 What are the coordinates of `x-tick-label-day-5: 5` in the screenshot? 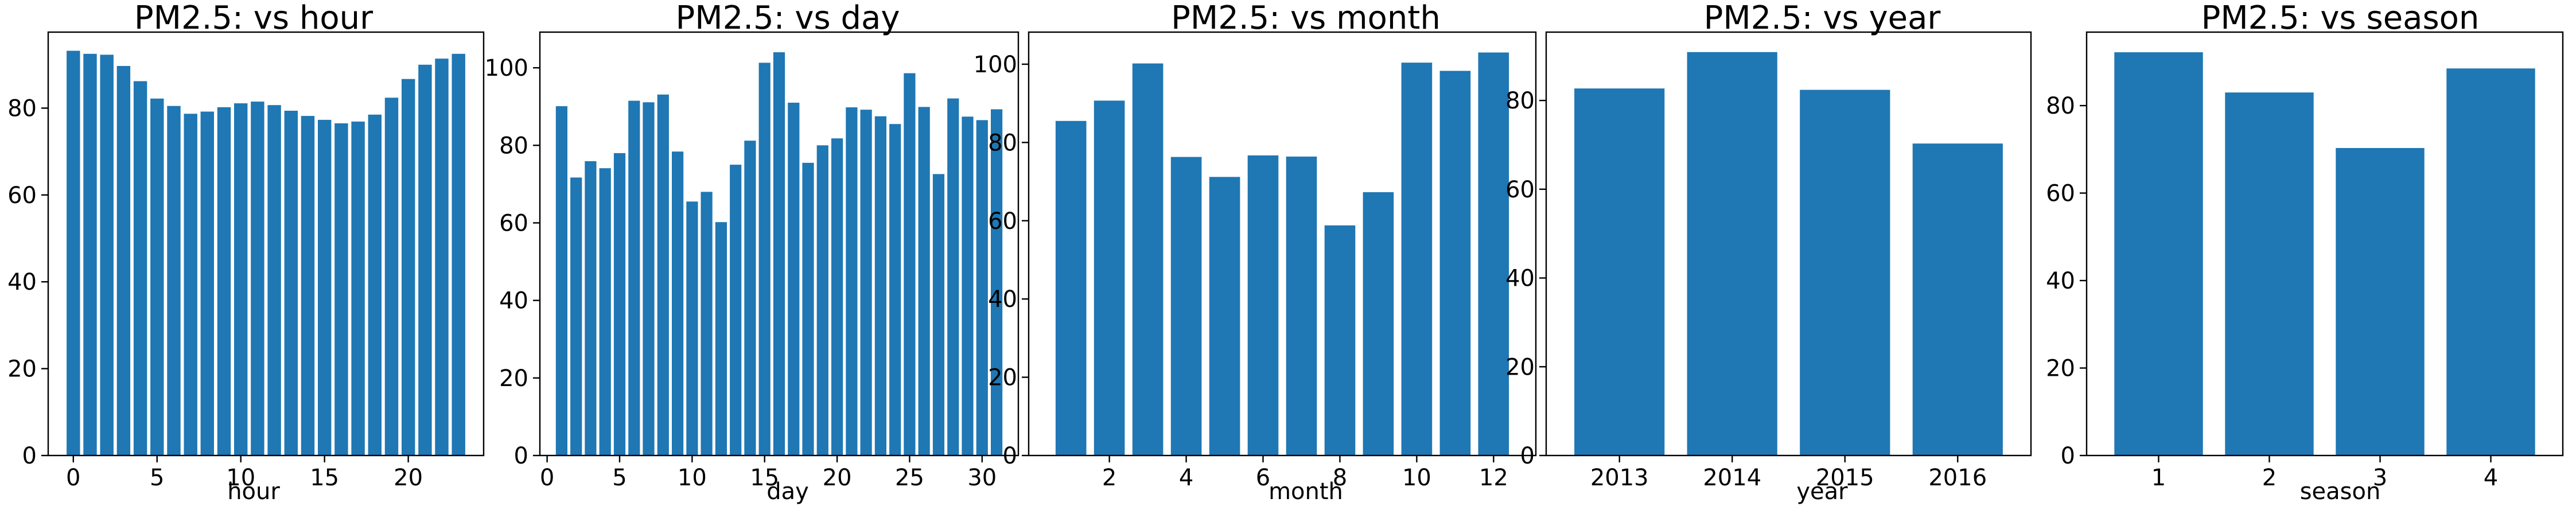 It's located at (619, 478).